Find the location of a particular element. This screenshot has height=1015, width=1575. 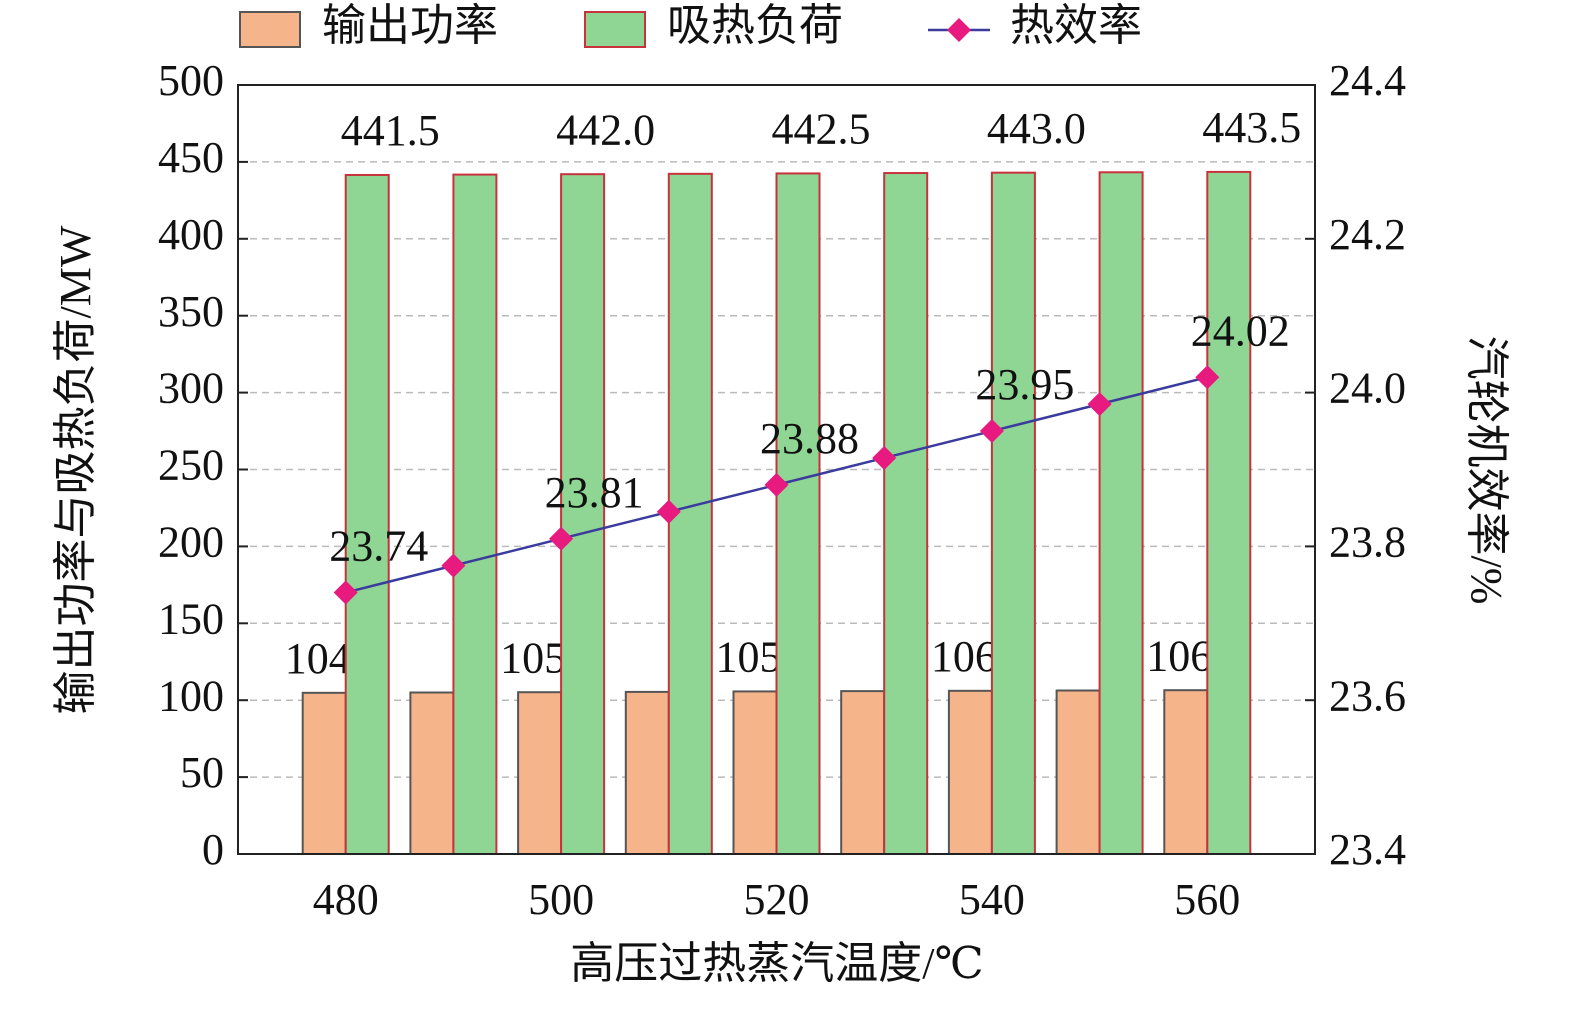

y-tick-label: 500 is located at coordinates (191, 80).